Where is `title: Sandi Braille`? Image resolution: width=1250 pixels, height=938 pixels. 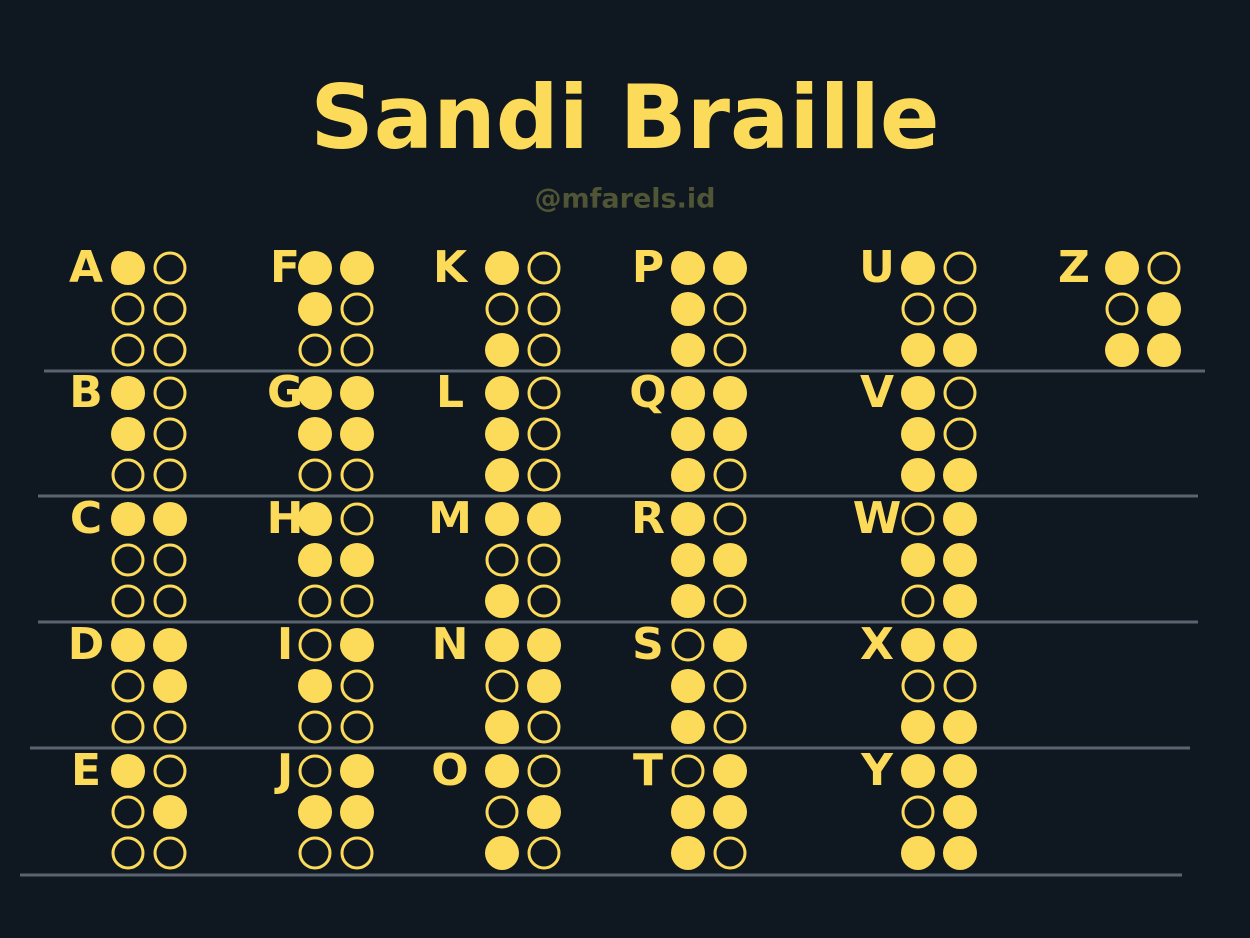
title: Sandi Braille is located at coordinates (624, 117).